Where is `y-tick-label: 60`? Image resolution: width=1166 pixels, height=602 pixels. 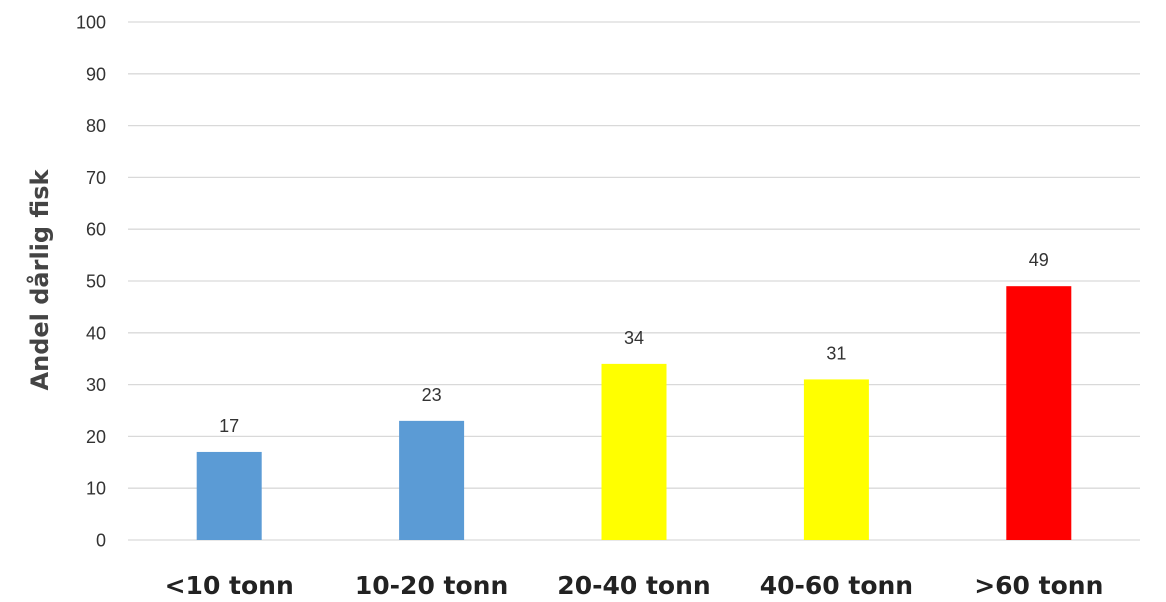 y-tick-label: 60 is located at coordinates (96, 230).